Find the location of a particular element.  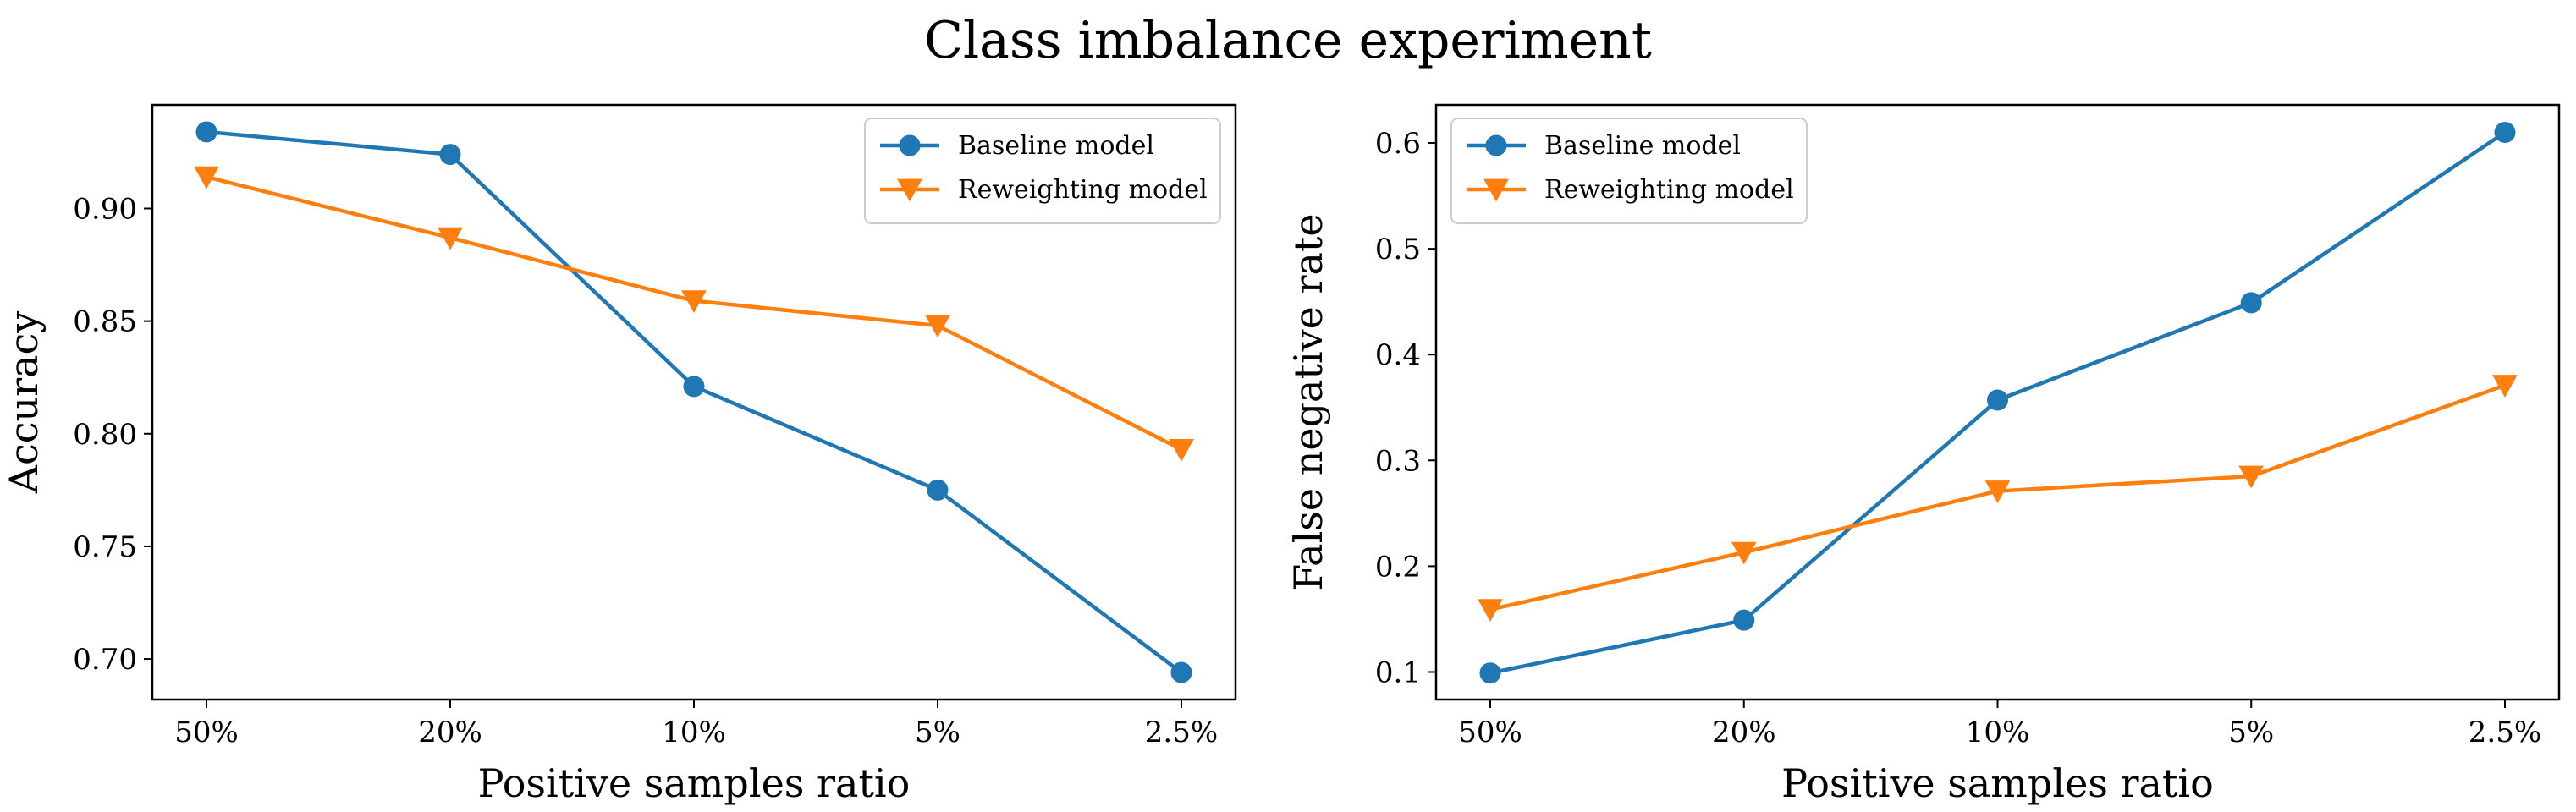

y-tick-label: 0.1 is located at coordinates (1398, 672).